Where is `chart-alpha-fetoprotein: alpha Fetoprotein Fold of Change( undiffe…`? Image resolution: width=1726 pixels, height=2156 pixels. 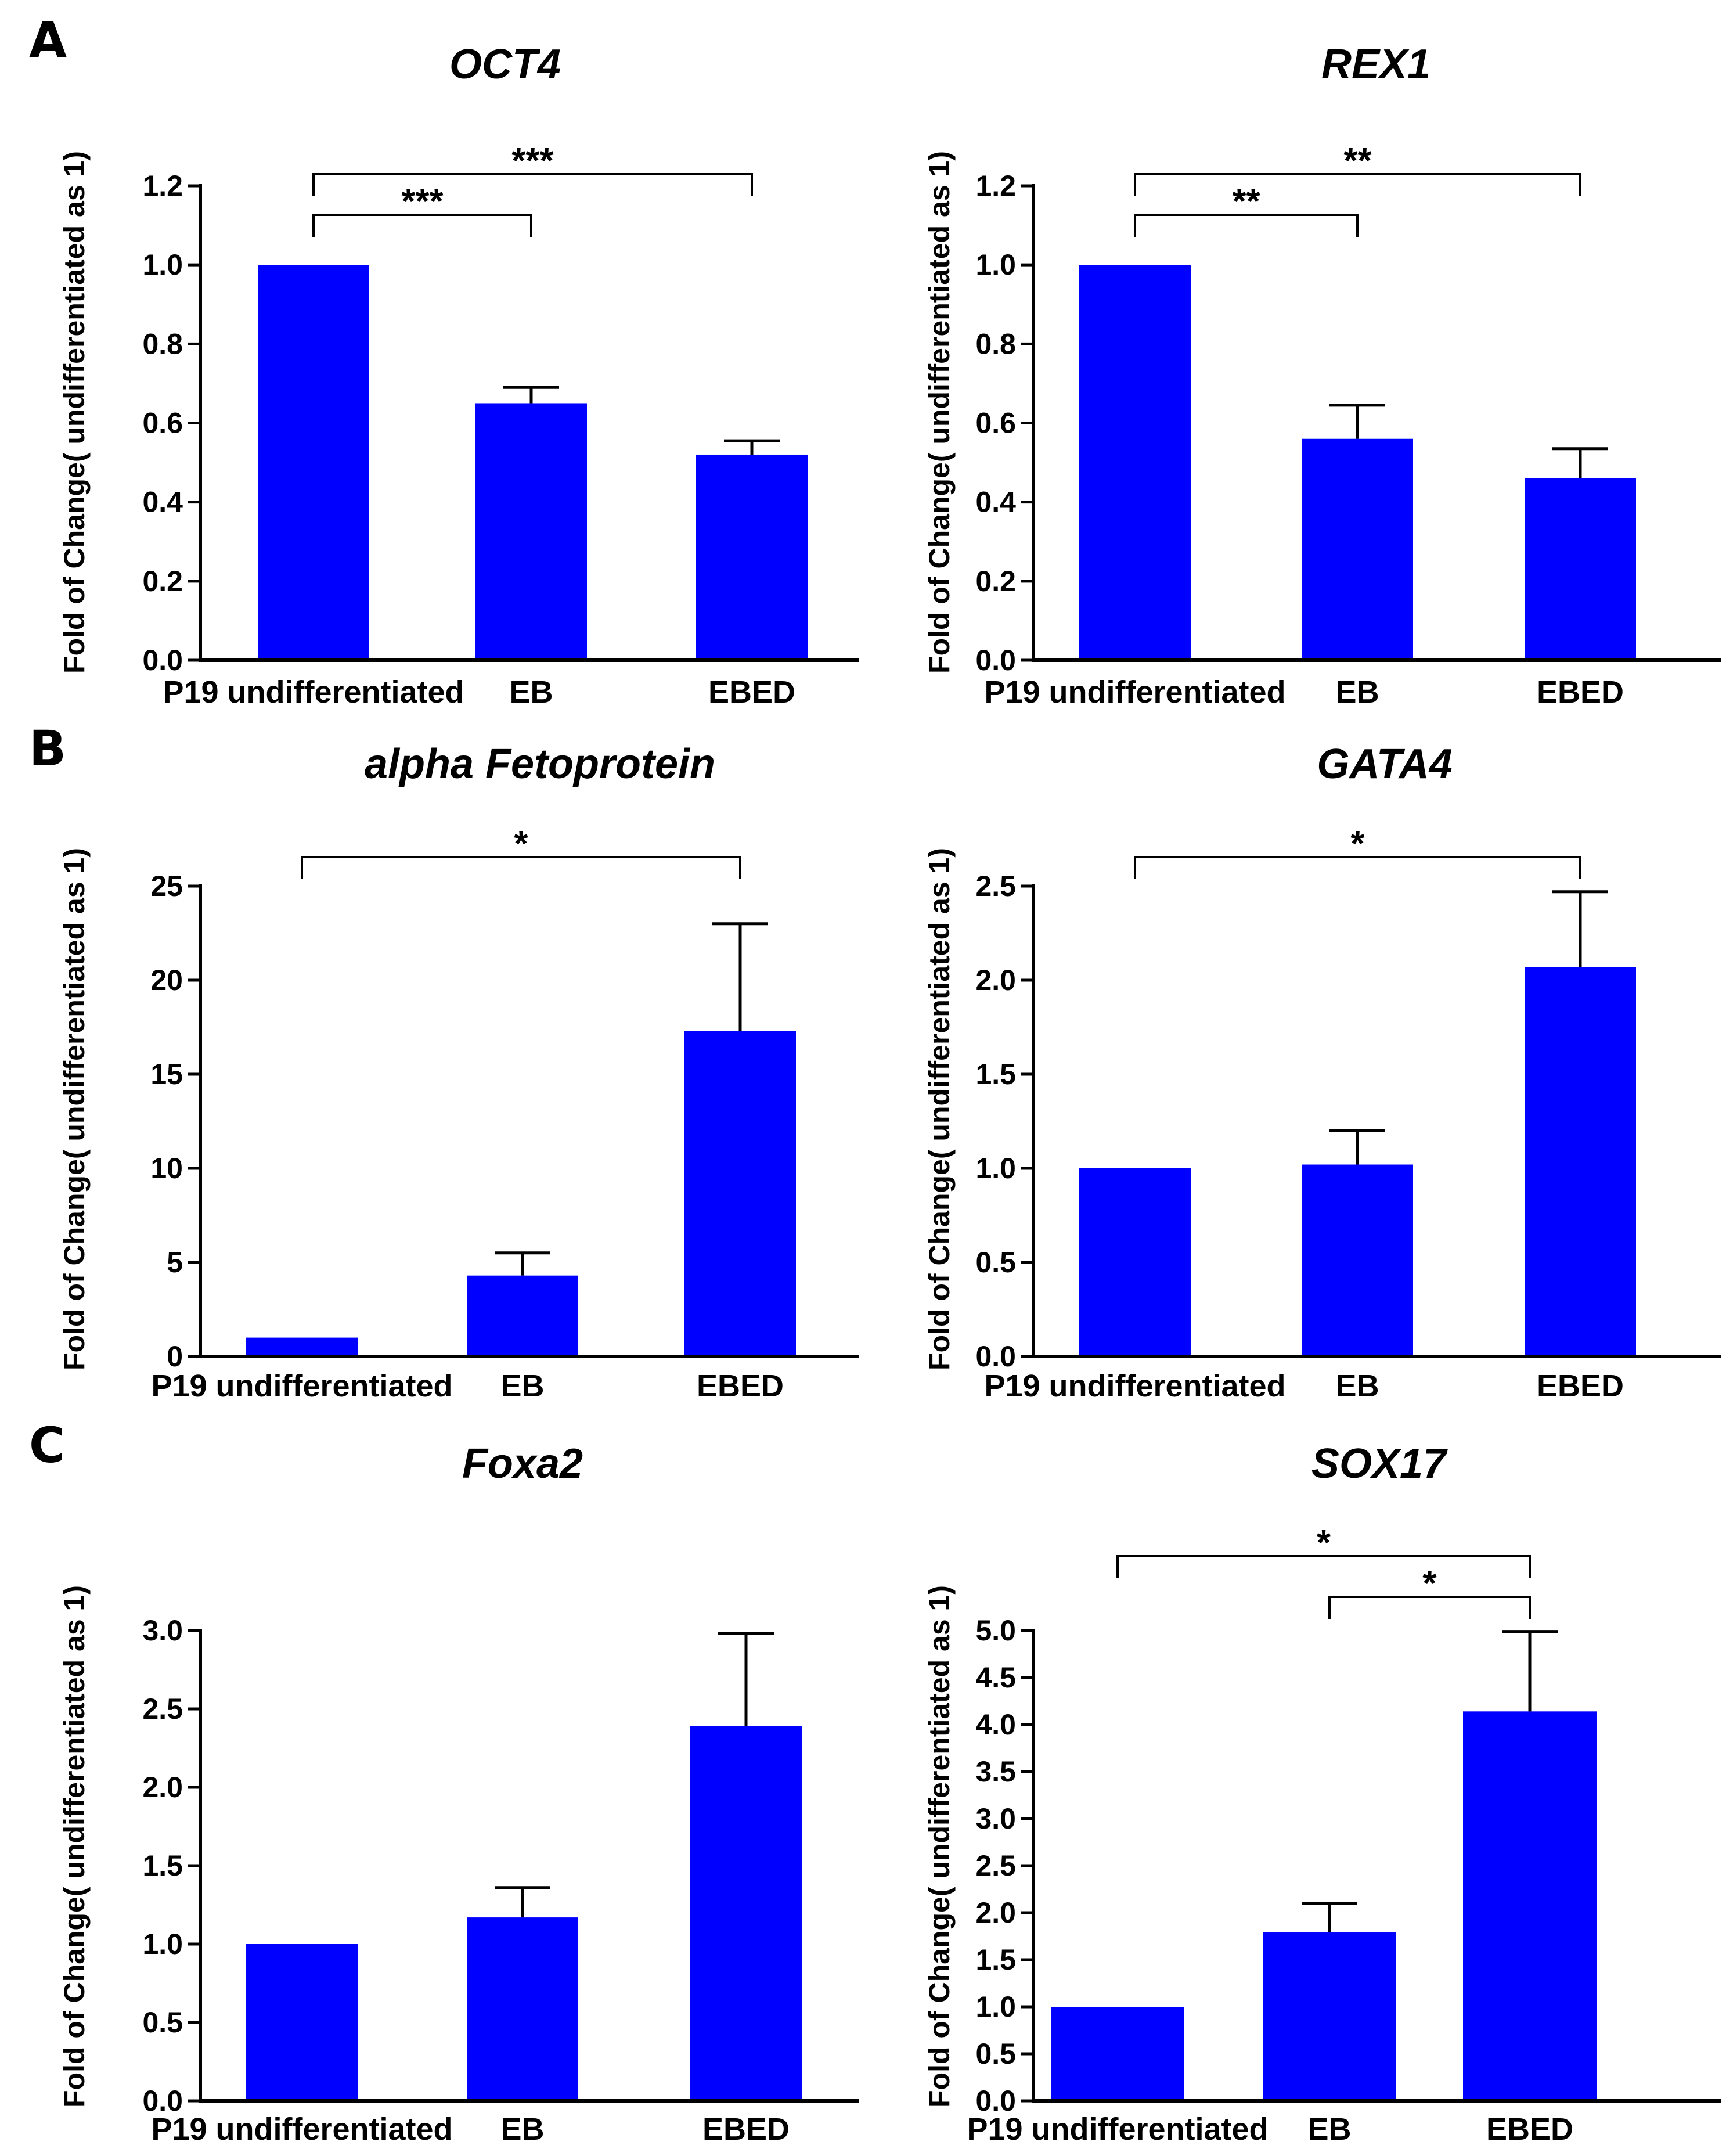 chart-alpha-fetoprotein: alpha Fetoprotein Fold of Change( undiffe… is located at coordinates (458, 1072).